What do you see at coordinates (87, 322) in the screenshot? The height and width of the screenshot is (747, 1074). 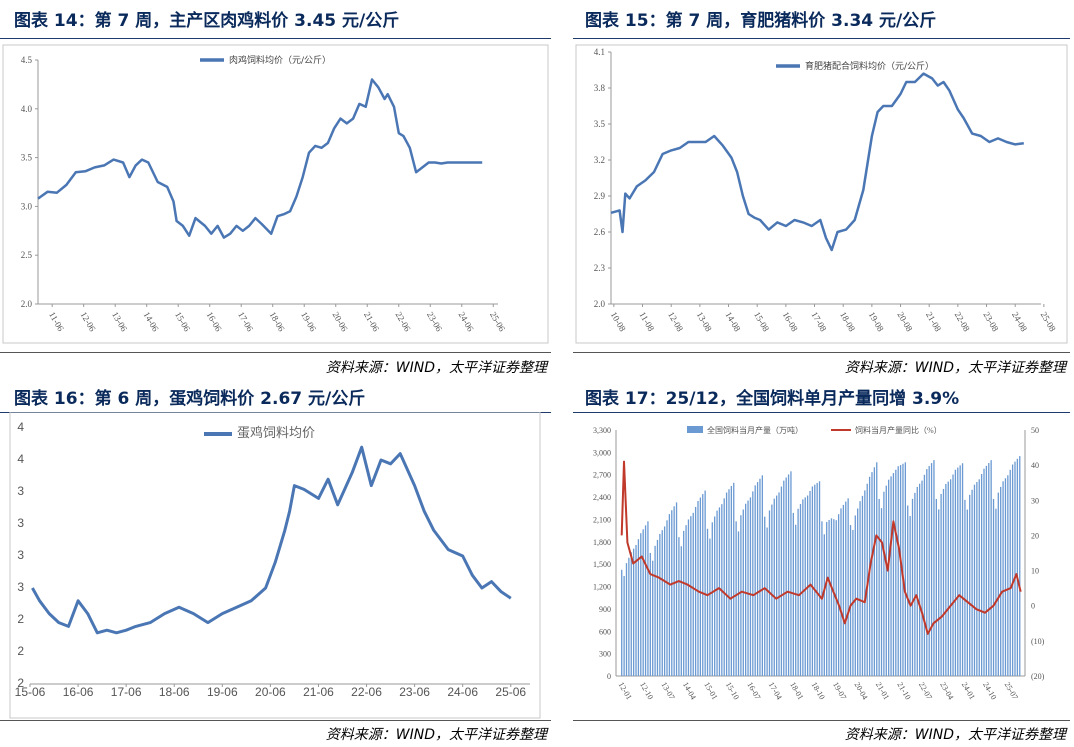 I see `x-tick-label: 12-06` at bounding box center [87, 322].